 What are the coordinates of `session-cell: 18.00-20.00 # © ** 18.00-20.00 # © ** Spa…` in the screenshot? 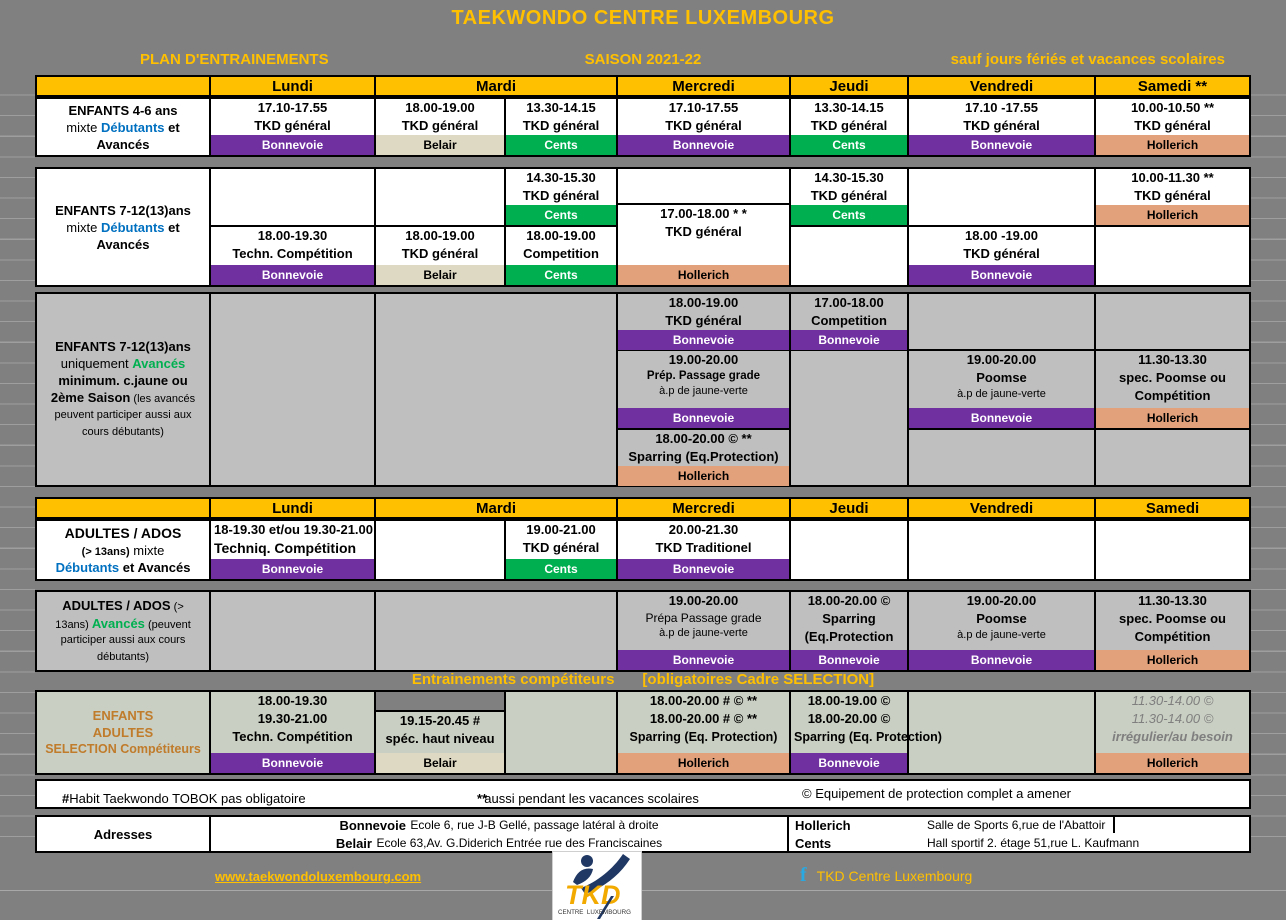 It's located at (703, 732).